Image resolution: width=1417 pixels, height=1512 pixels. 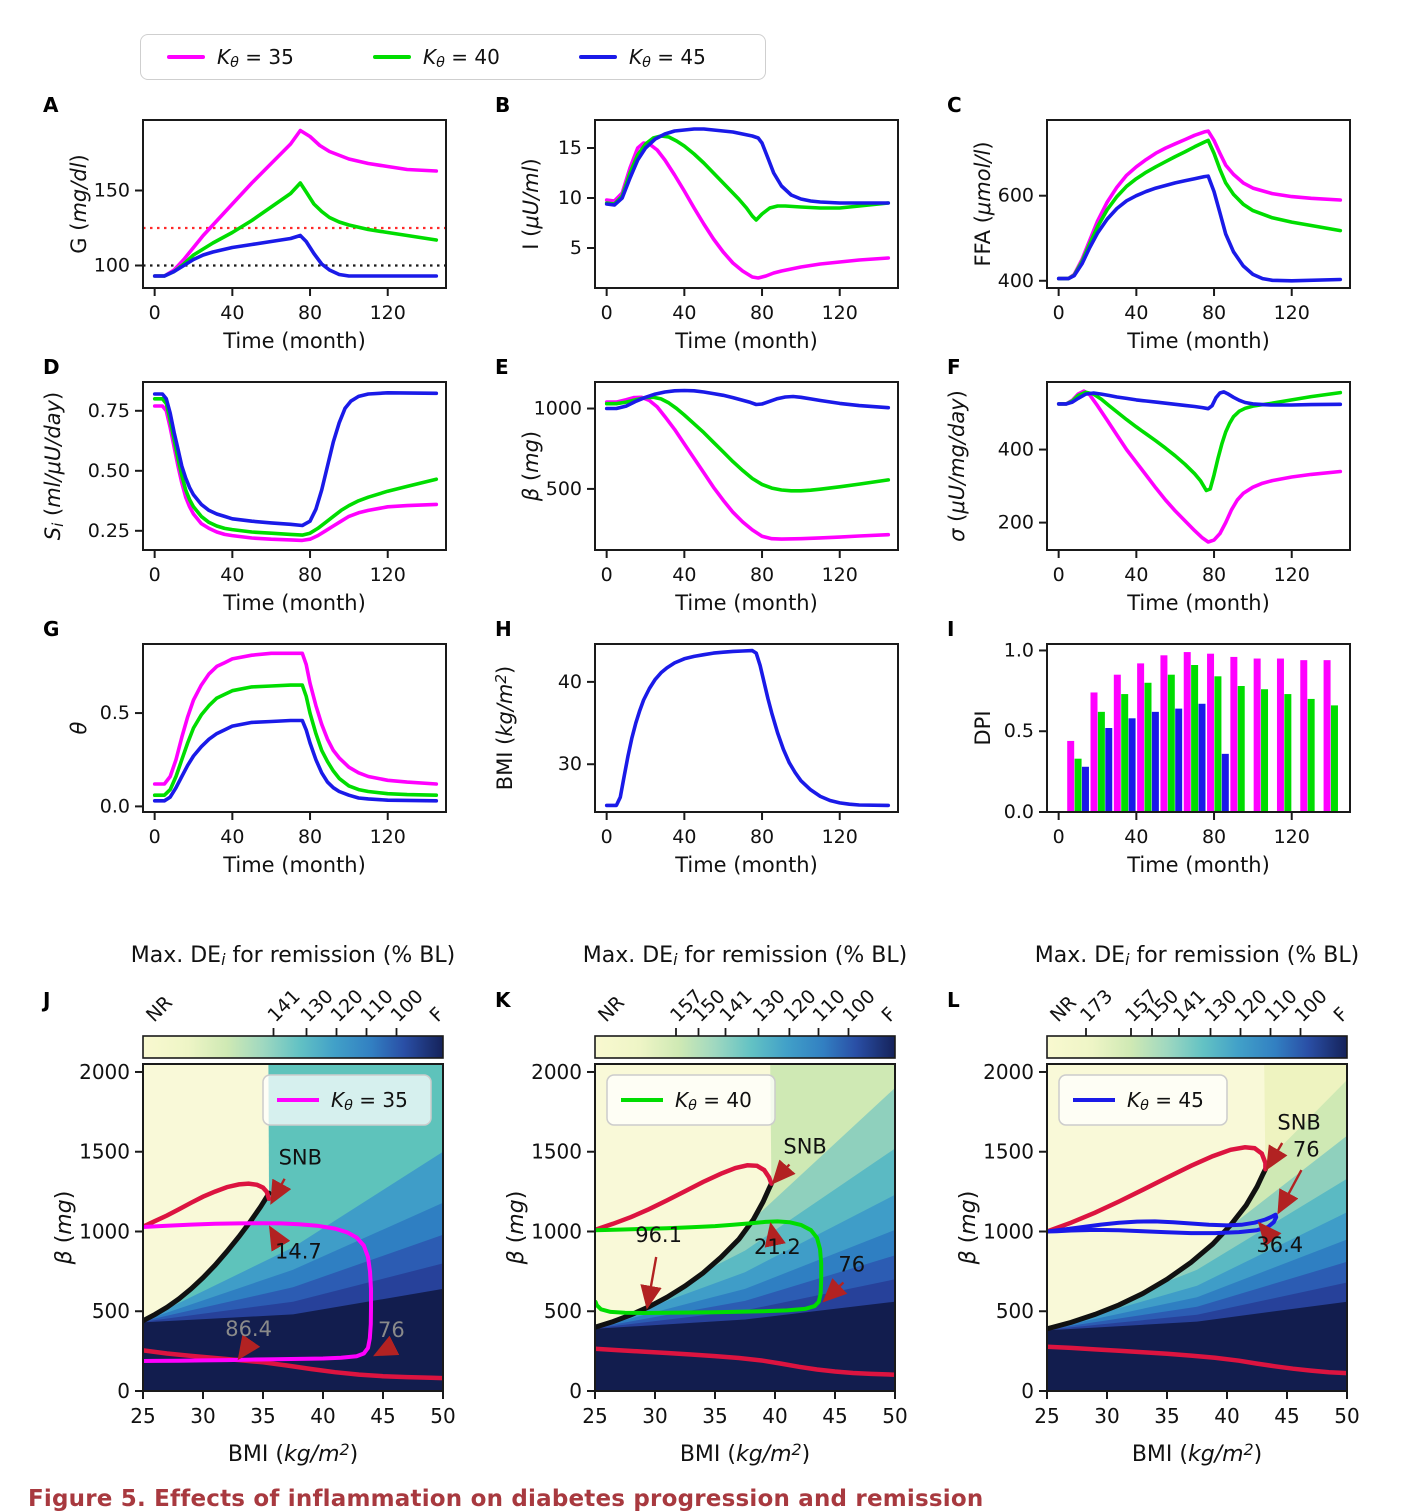 I want to click on trajectory, so click(x=1163, y=1224).